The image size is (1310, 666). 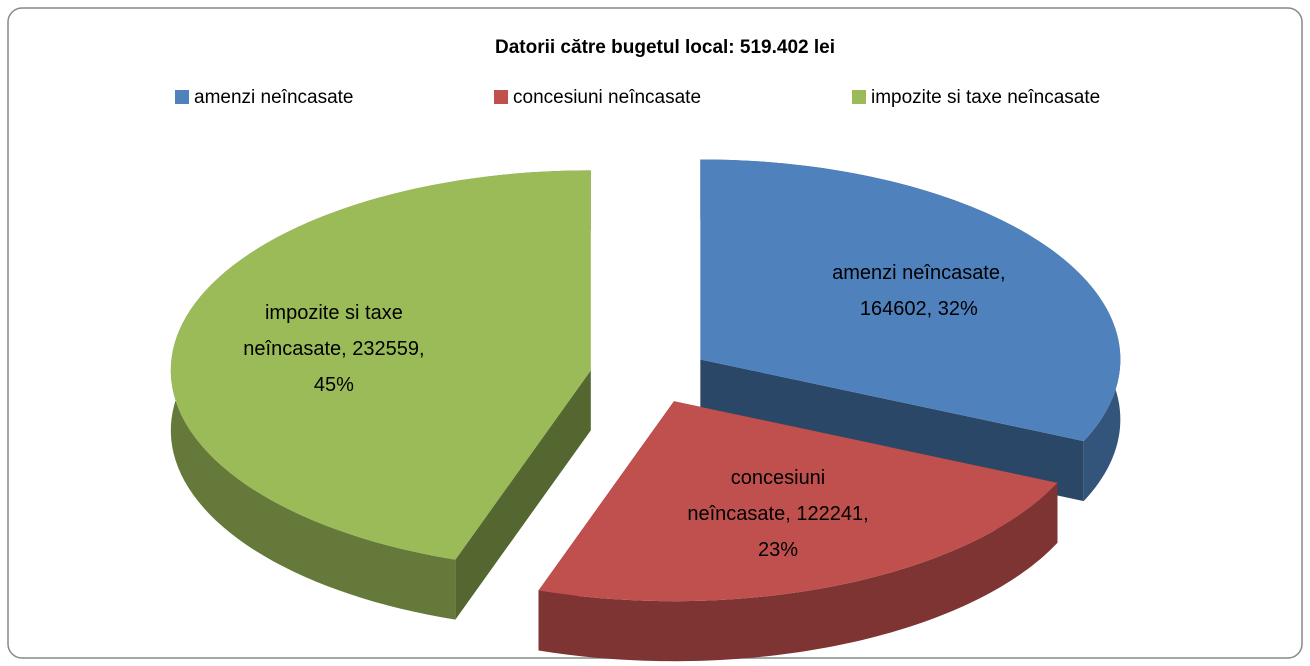 I want to click on legend-label: impozite si taxe neîncasate, so click(x=985, y=97).